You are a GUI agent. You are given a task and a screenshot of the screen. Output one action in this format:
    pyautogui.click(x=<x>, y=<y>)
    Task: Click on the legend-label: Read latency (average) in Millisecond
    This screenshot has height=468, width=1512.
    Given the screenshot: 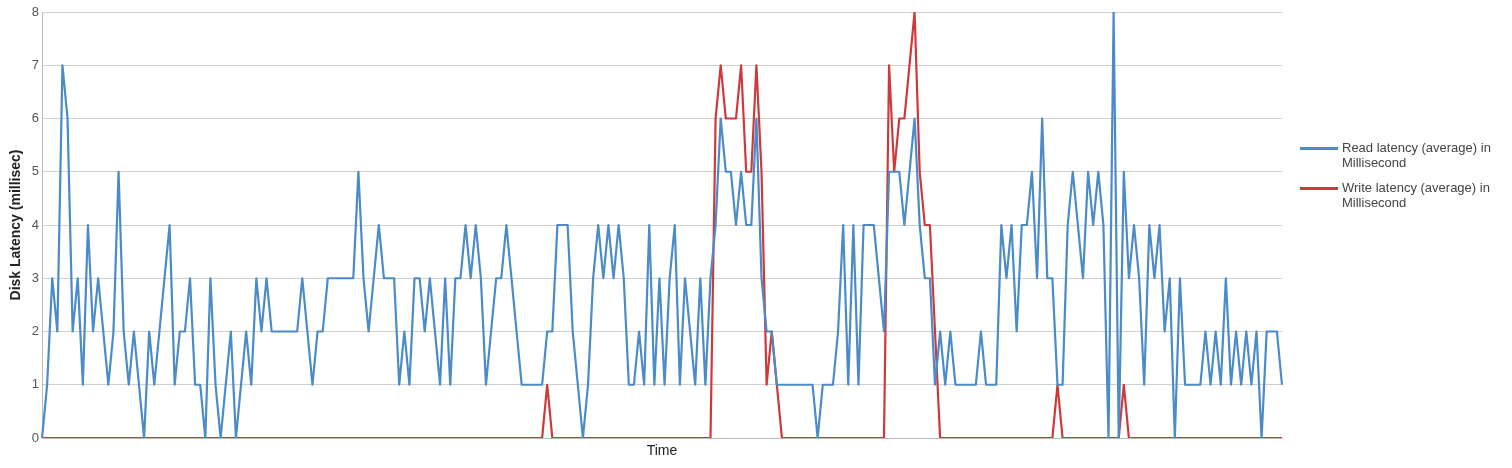 What is the action you would take?
    pyautogui.click(x=1417, y=155)
    